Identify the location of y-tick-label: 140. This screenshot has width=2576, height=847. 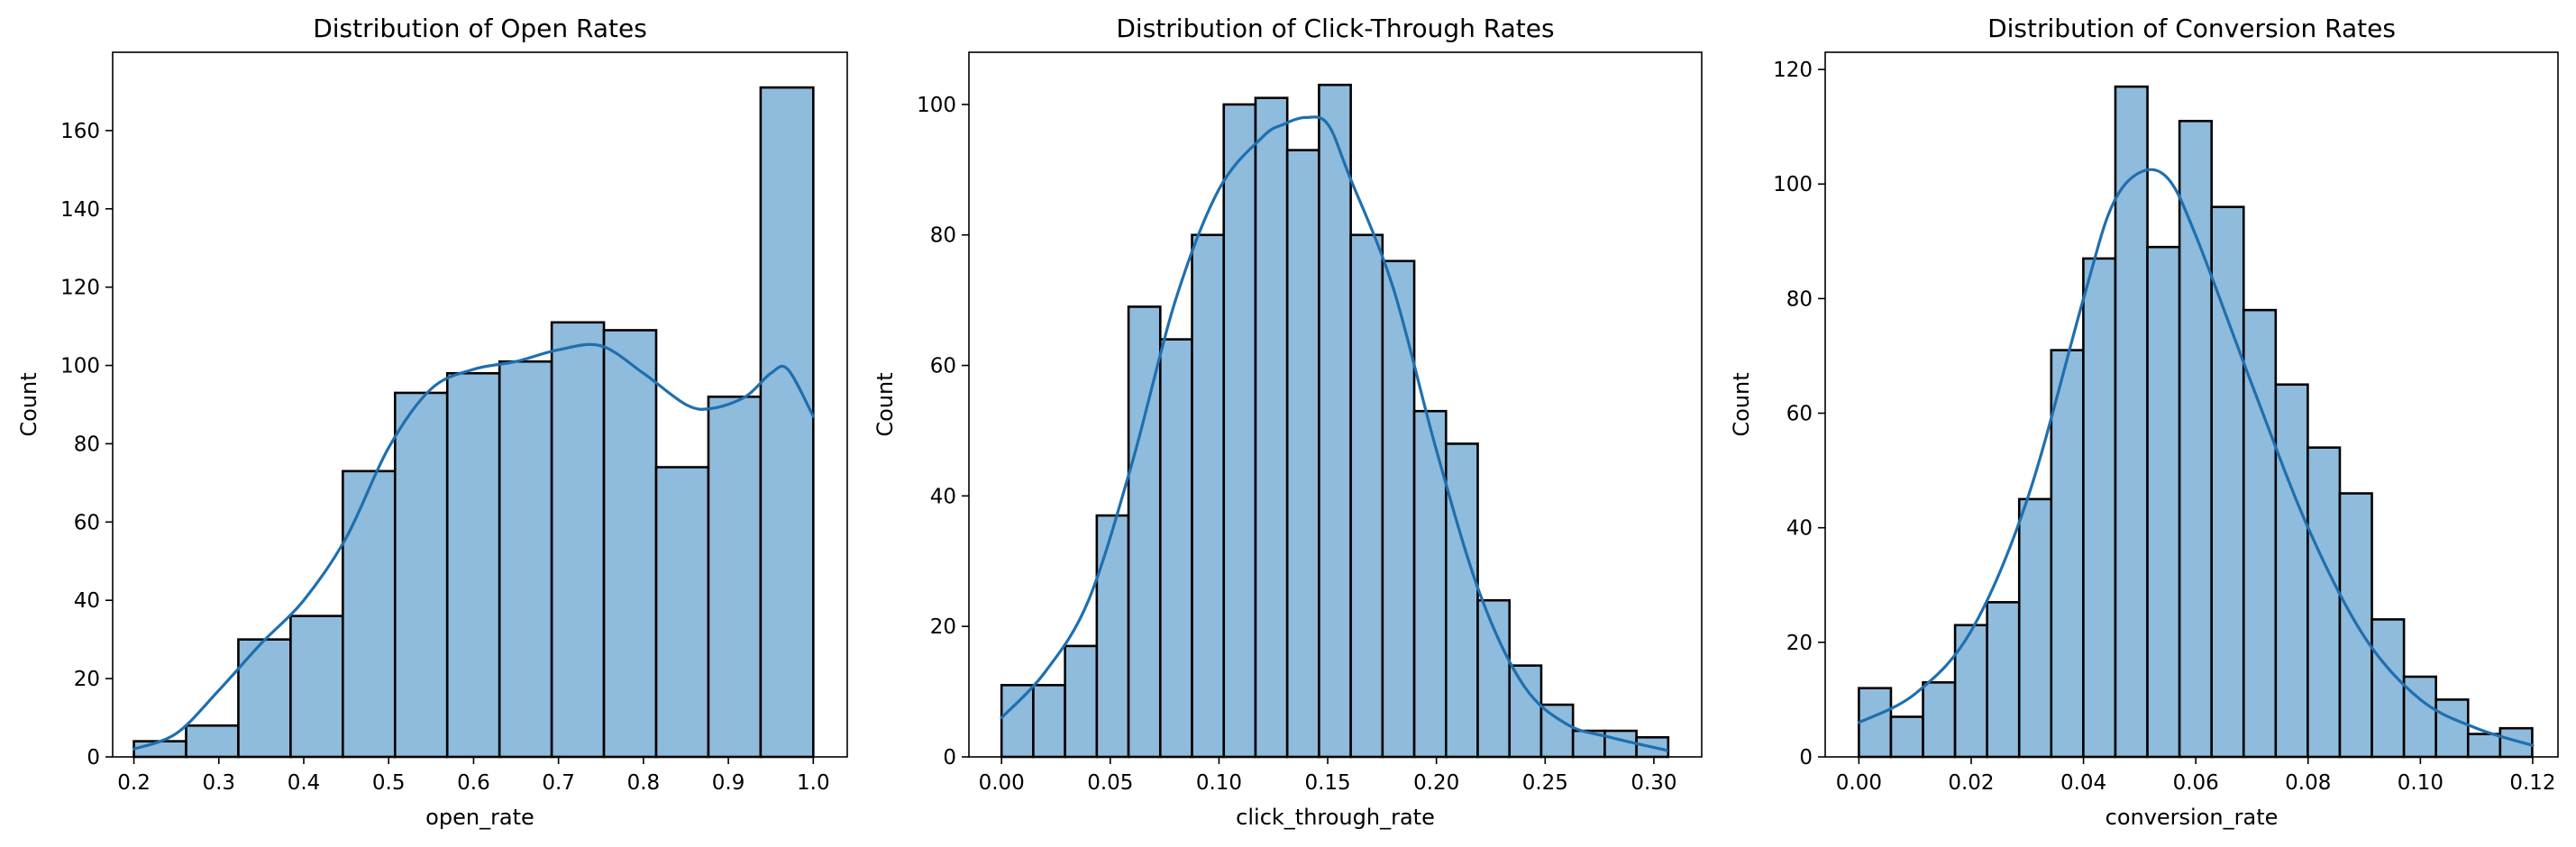
(80, 210).